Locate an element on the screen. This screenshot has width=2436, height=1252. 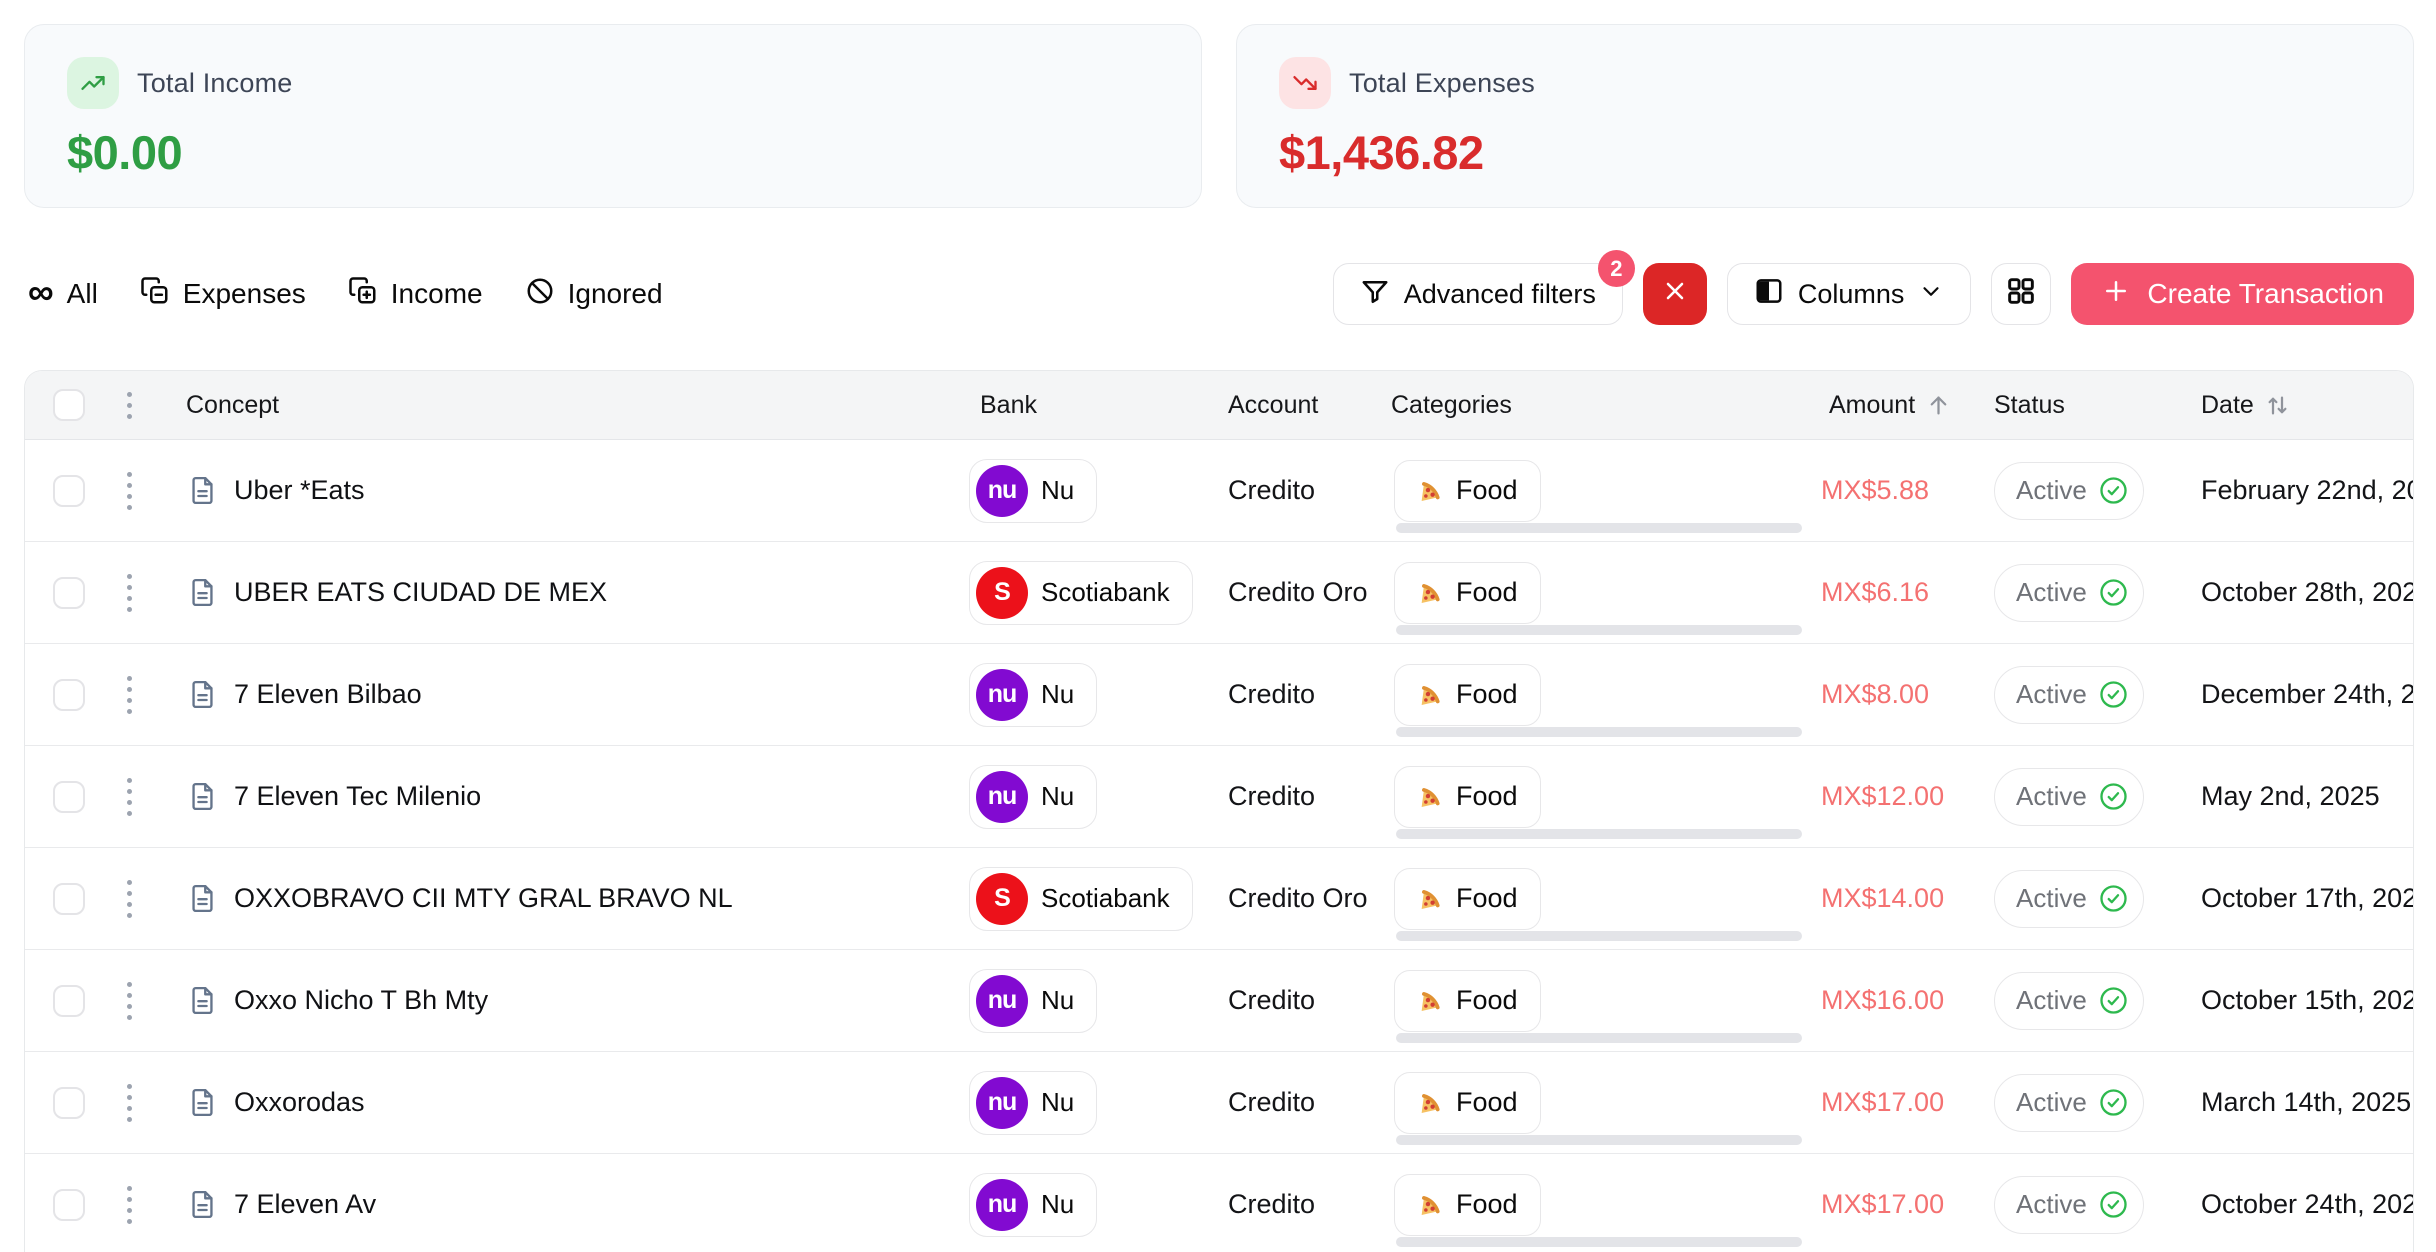
tab-income: Income is located at coordinates (415, 294).